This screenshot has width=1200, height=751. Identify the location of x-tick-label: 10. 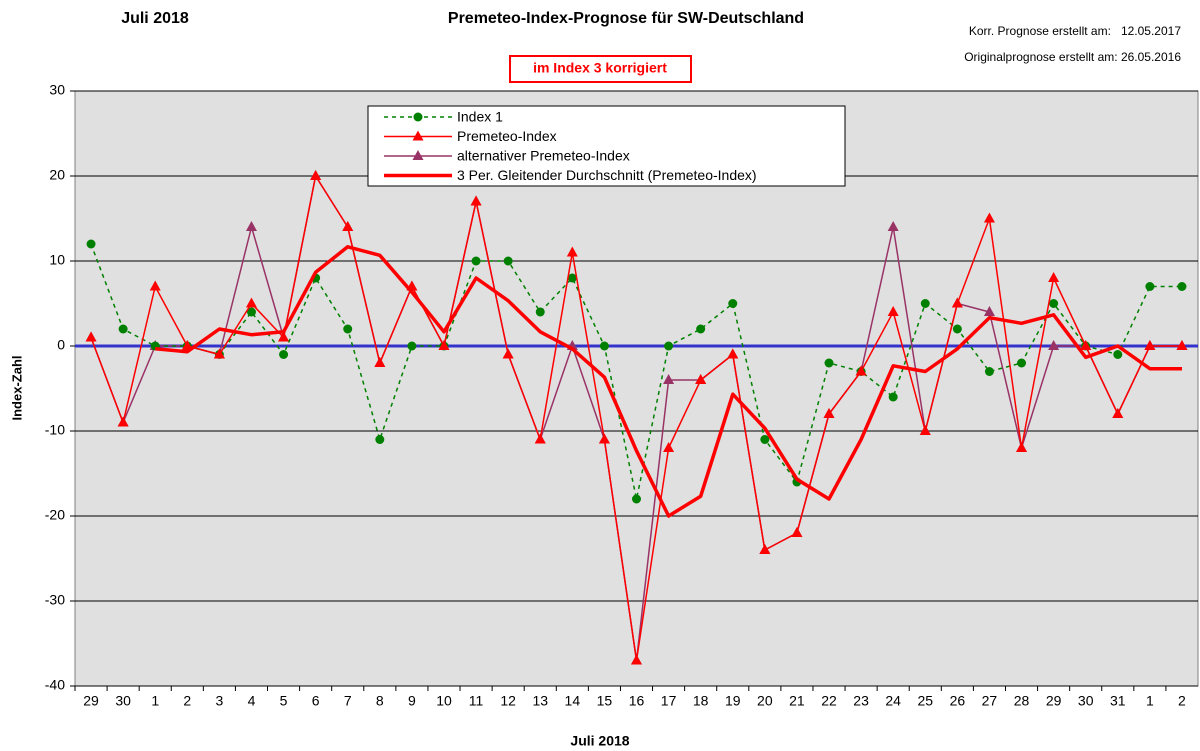
(444, 701).